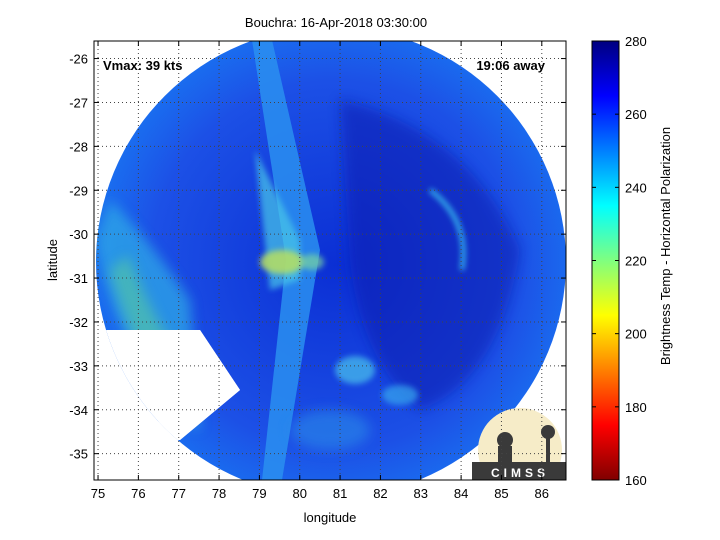  I want to click on x-tick-label: 82, so click(380, 493).